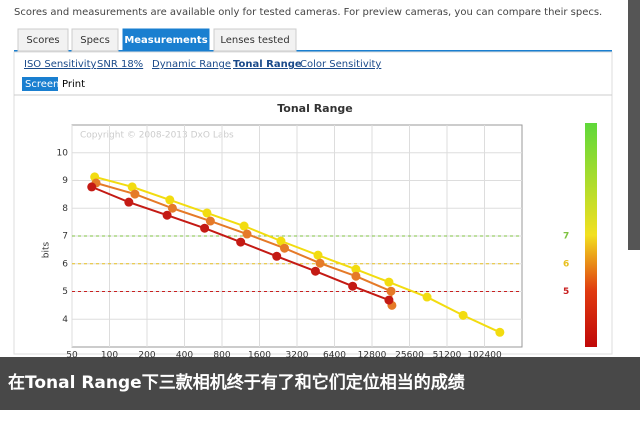 The height and width of the screenshot is (427, 640). What do you see at coordinates (334, 356) in the screenshot?
I see `x-tick-label: 6400` at bounding box center [334, 356].